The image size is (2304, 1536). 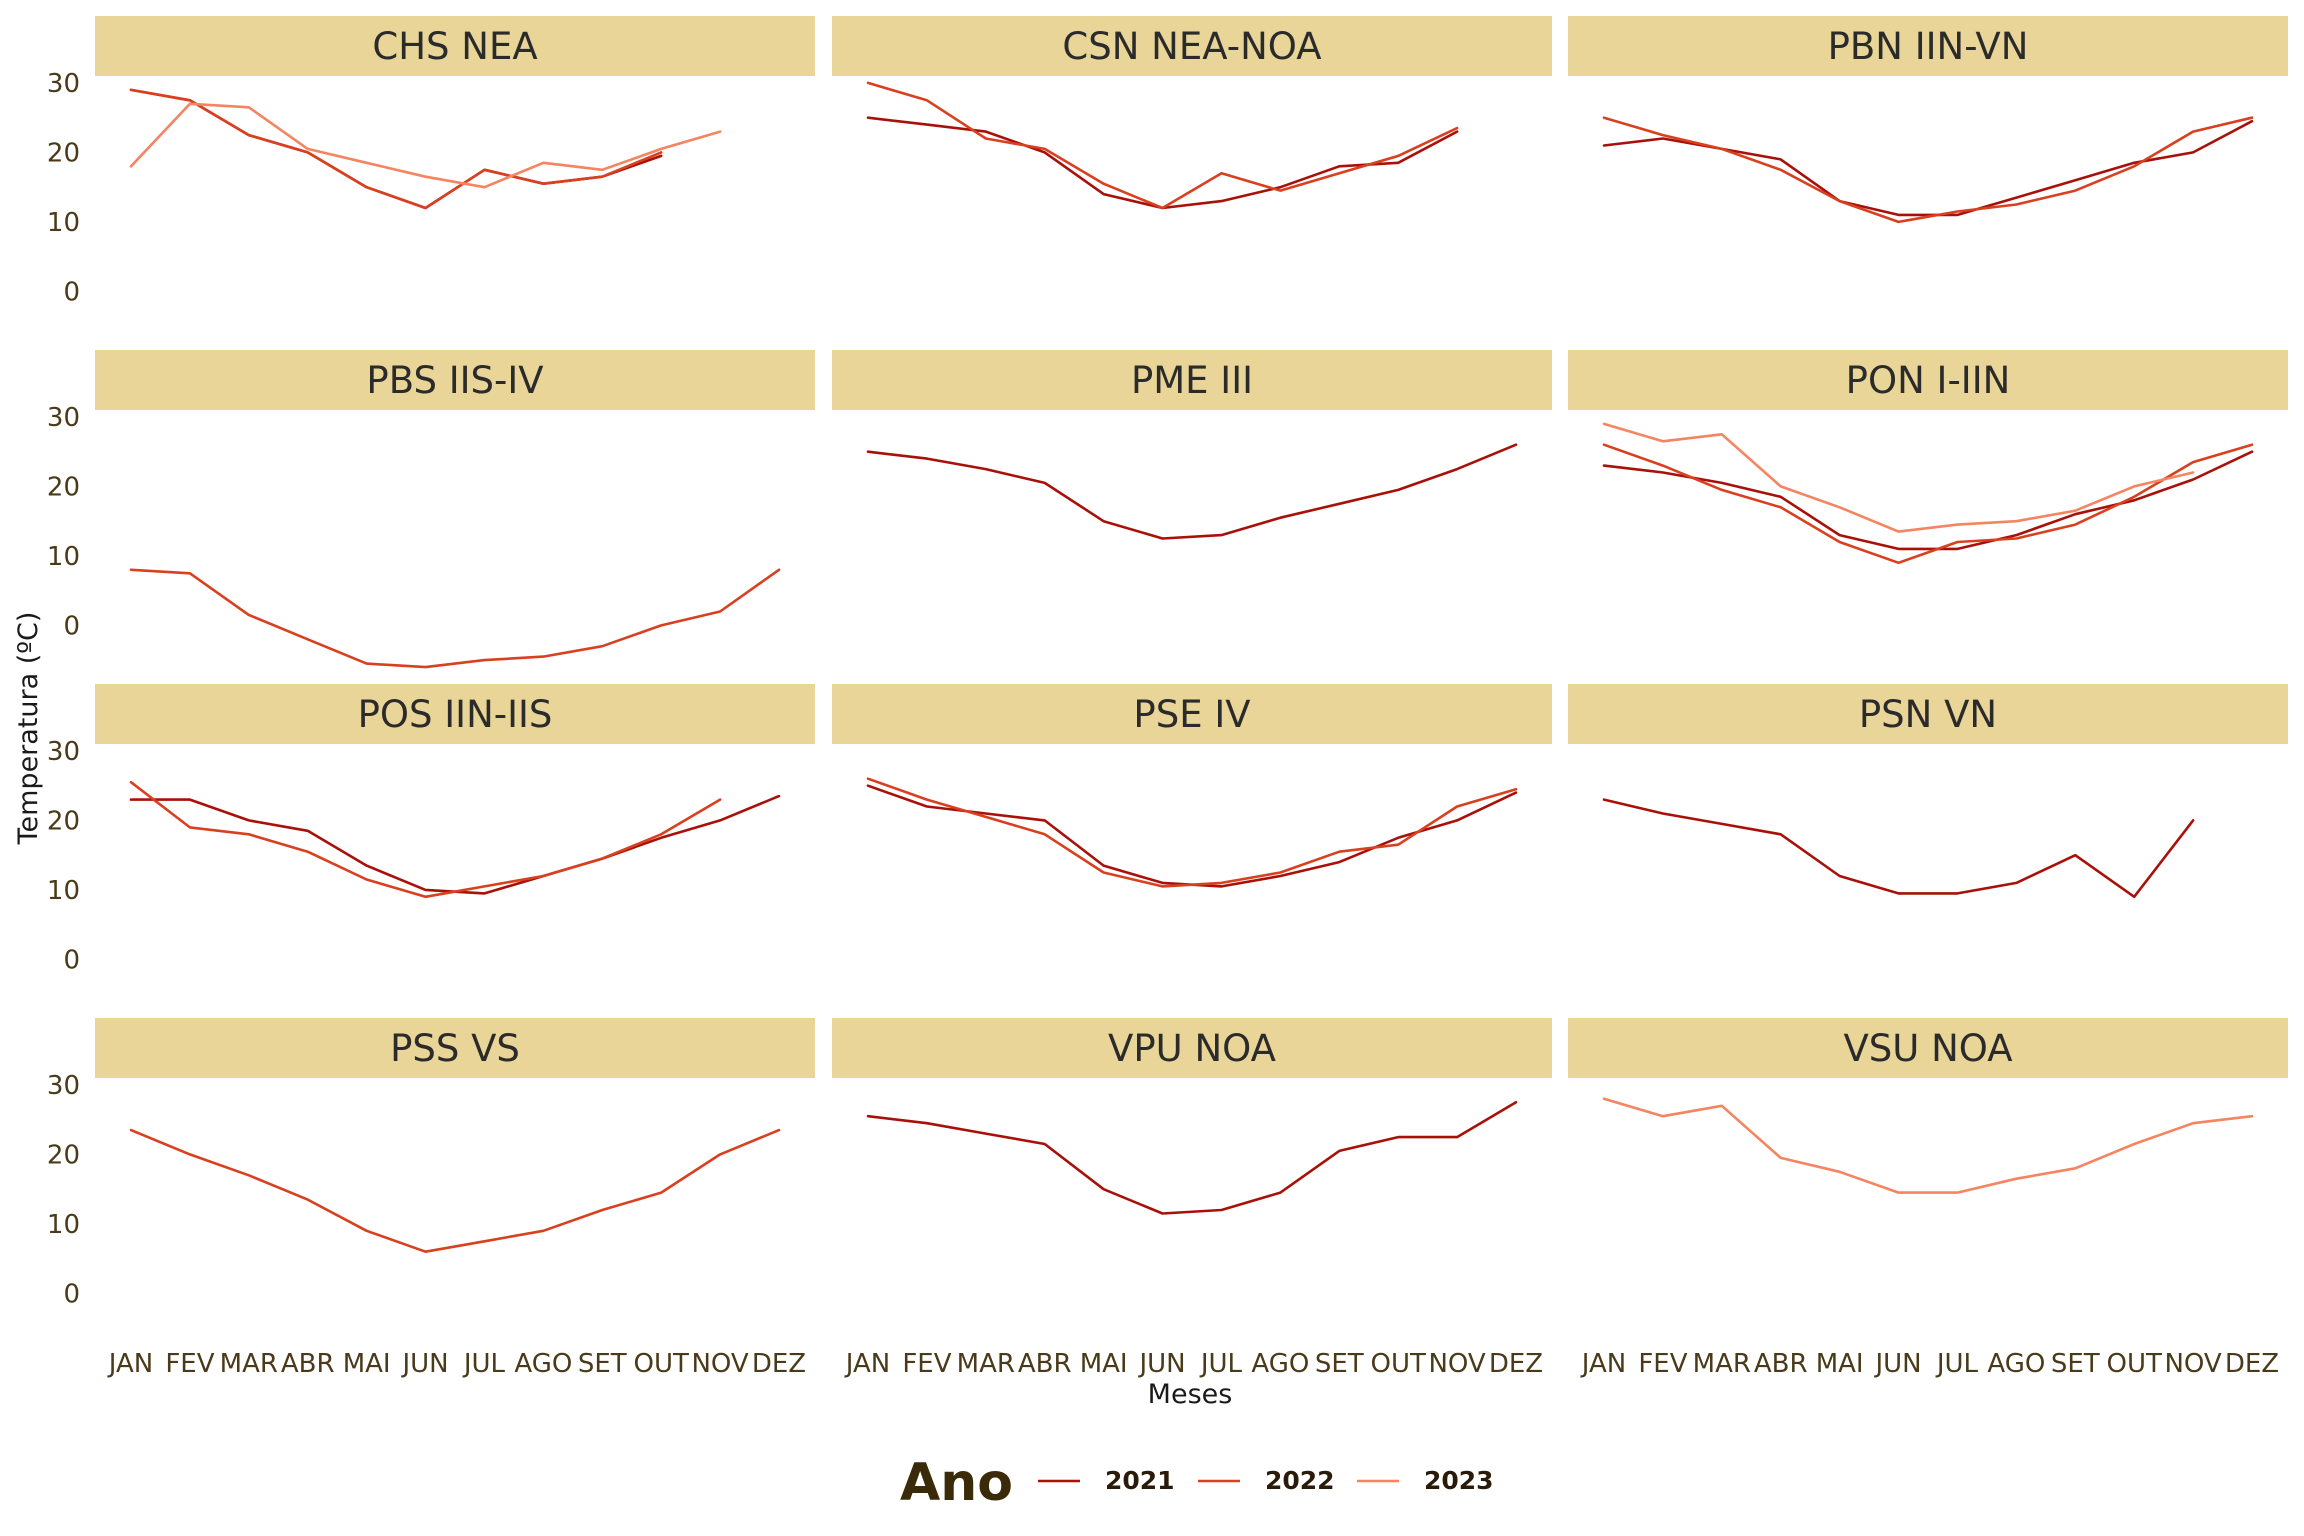 I want to click on legend-label-2023: 2023, so click(x=1459, y=1480).